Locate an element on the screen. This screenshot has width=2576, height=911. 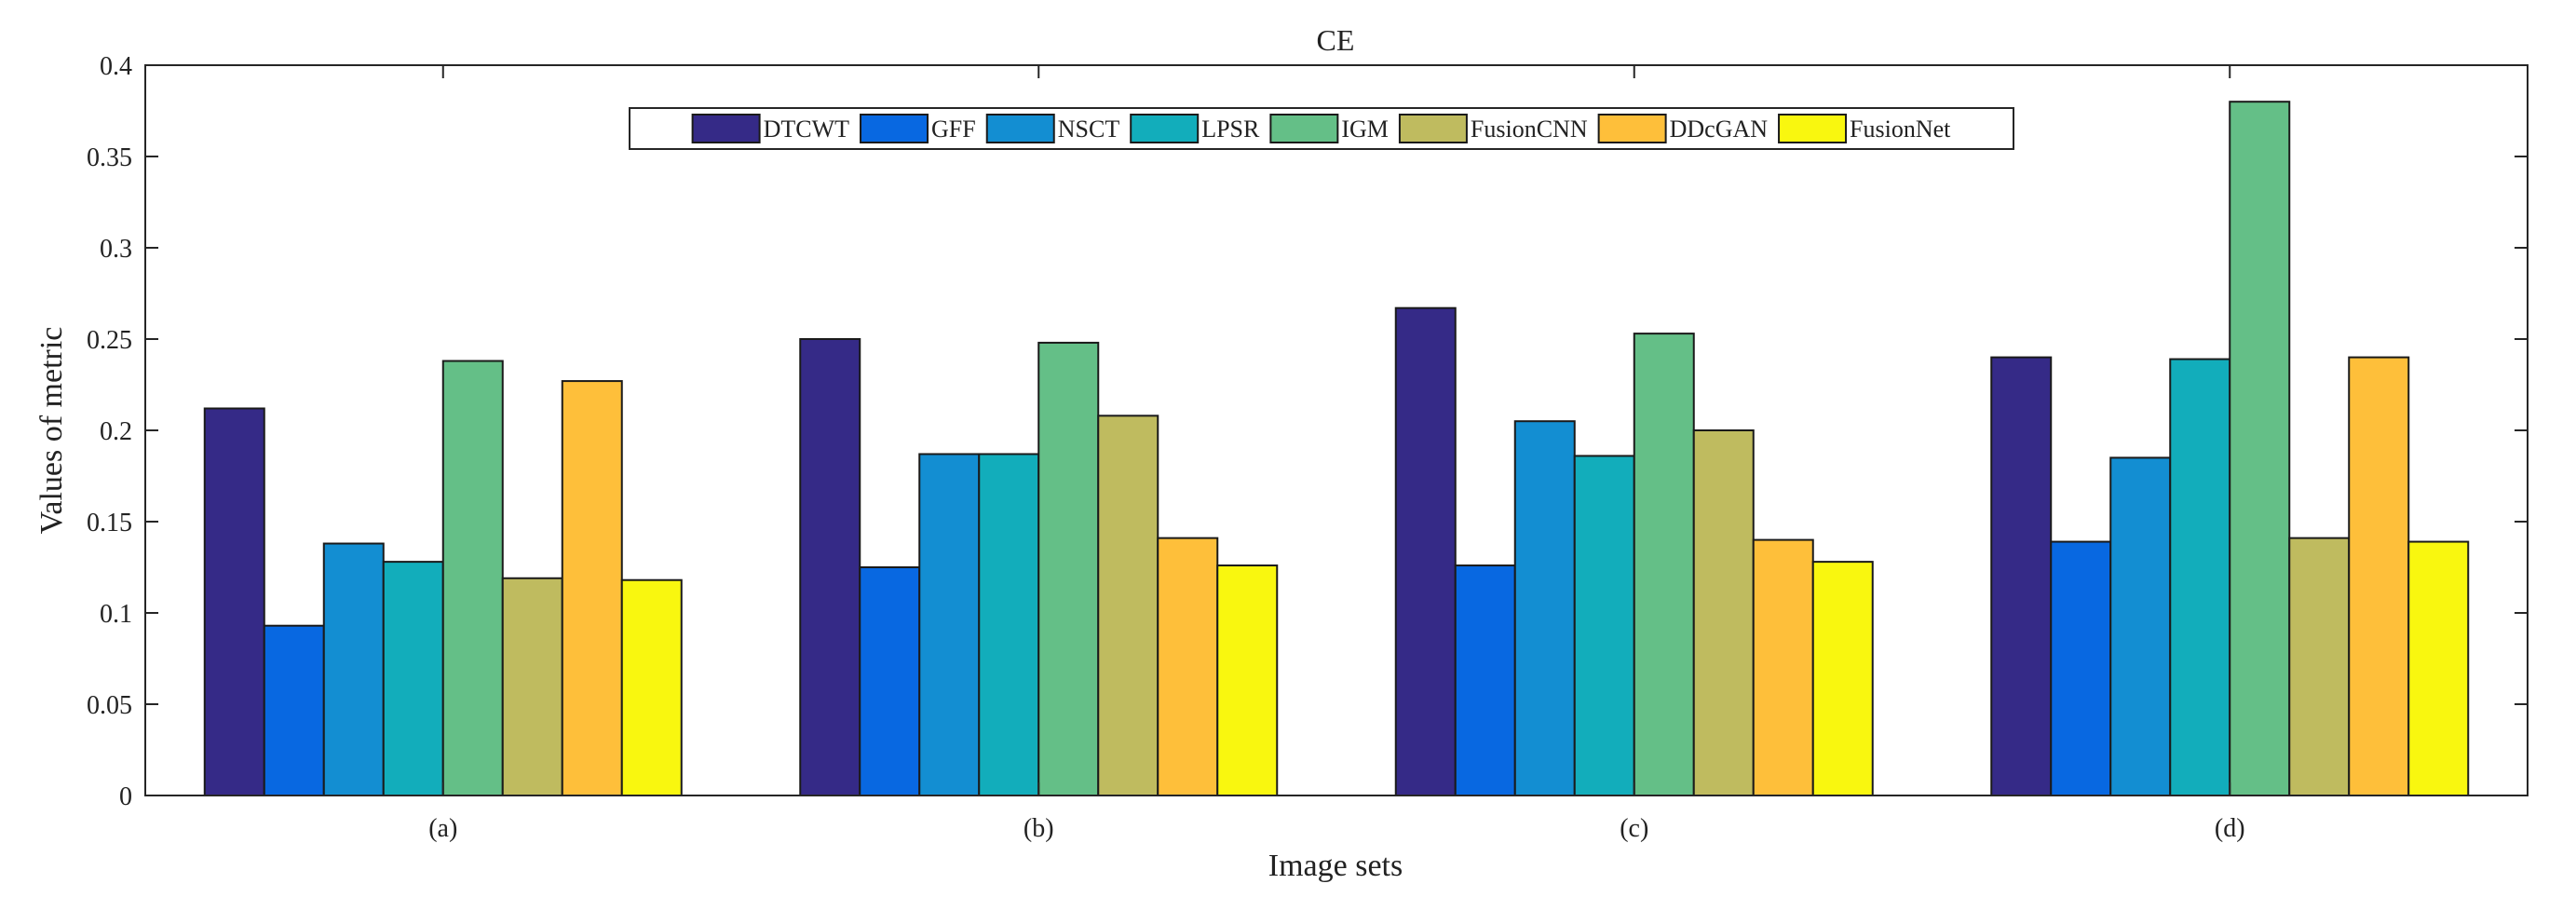
bar-lpsr-b is located at coordinates (1009, 625).